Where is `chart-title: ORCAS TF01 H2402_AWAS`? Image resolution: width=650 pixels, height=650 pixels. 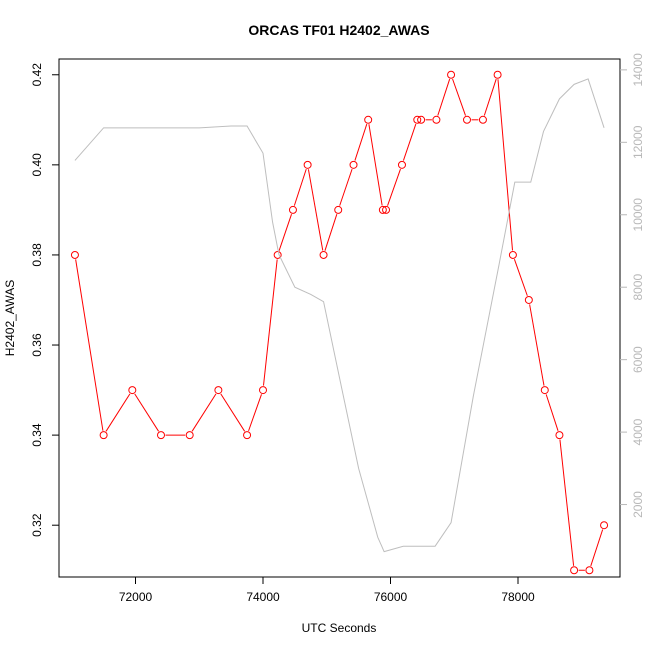 chart-title: ORCAS TF01 H2402_AWAS is located at coordinates (338, 30).